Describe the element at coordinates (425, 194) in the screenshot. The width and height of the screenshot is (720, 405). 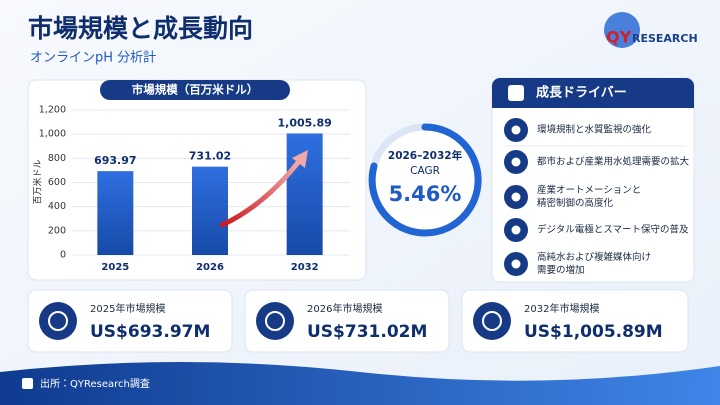
I see `cagr-value: 5.46%` at that location.